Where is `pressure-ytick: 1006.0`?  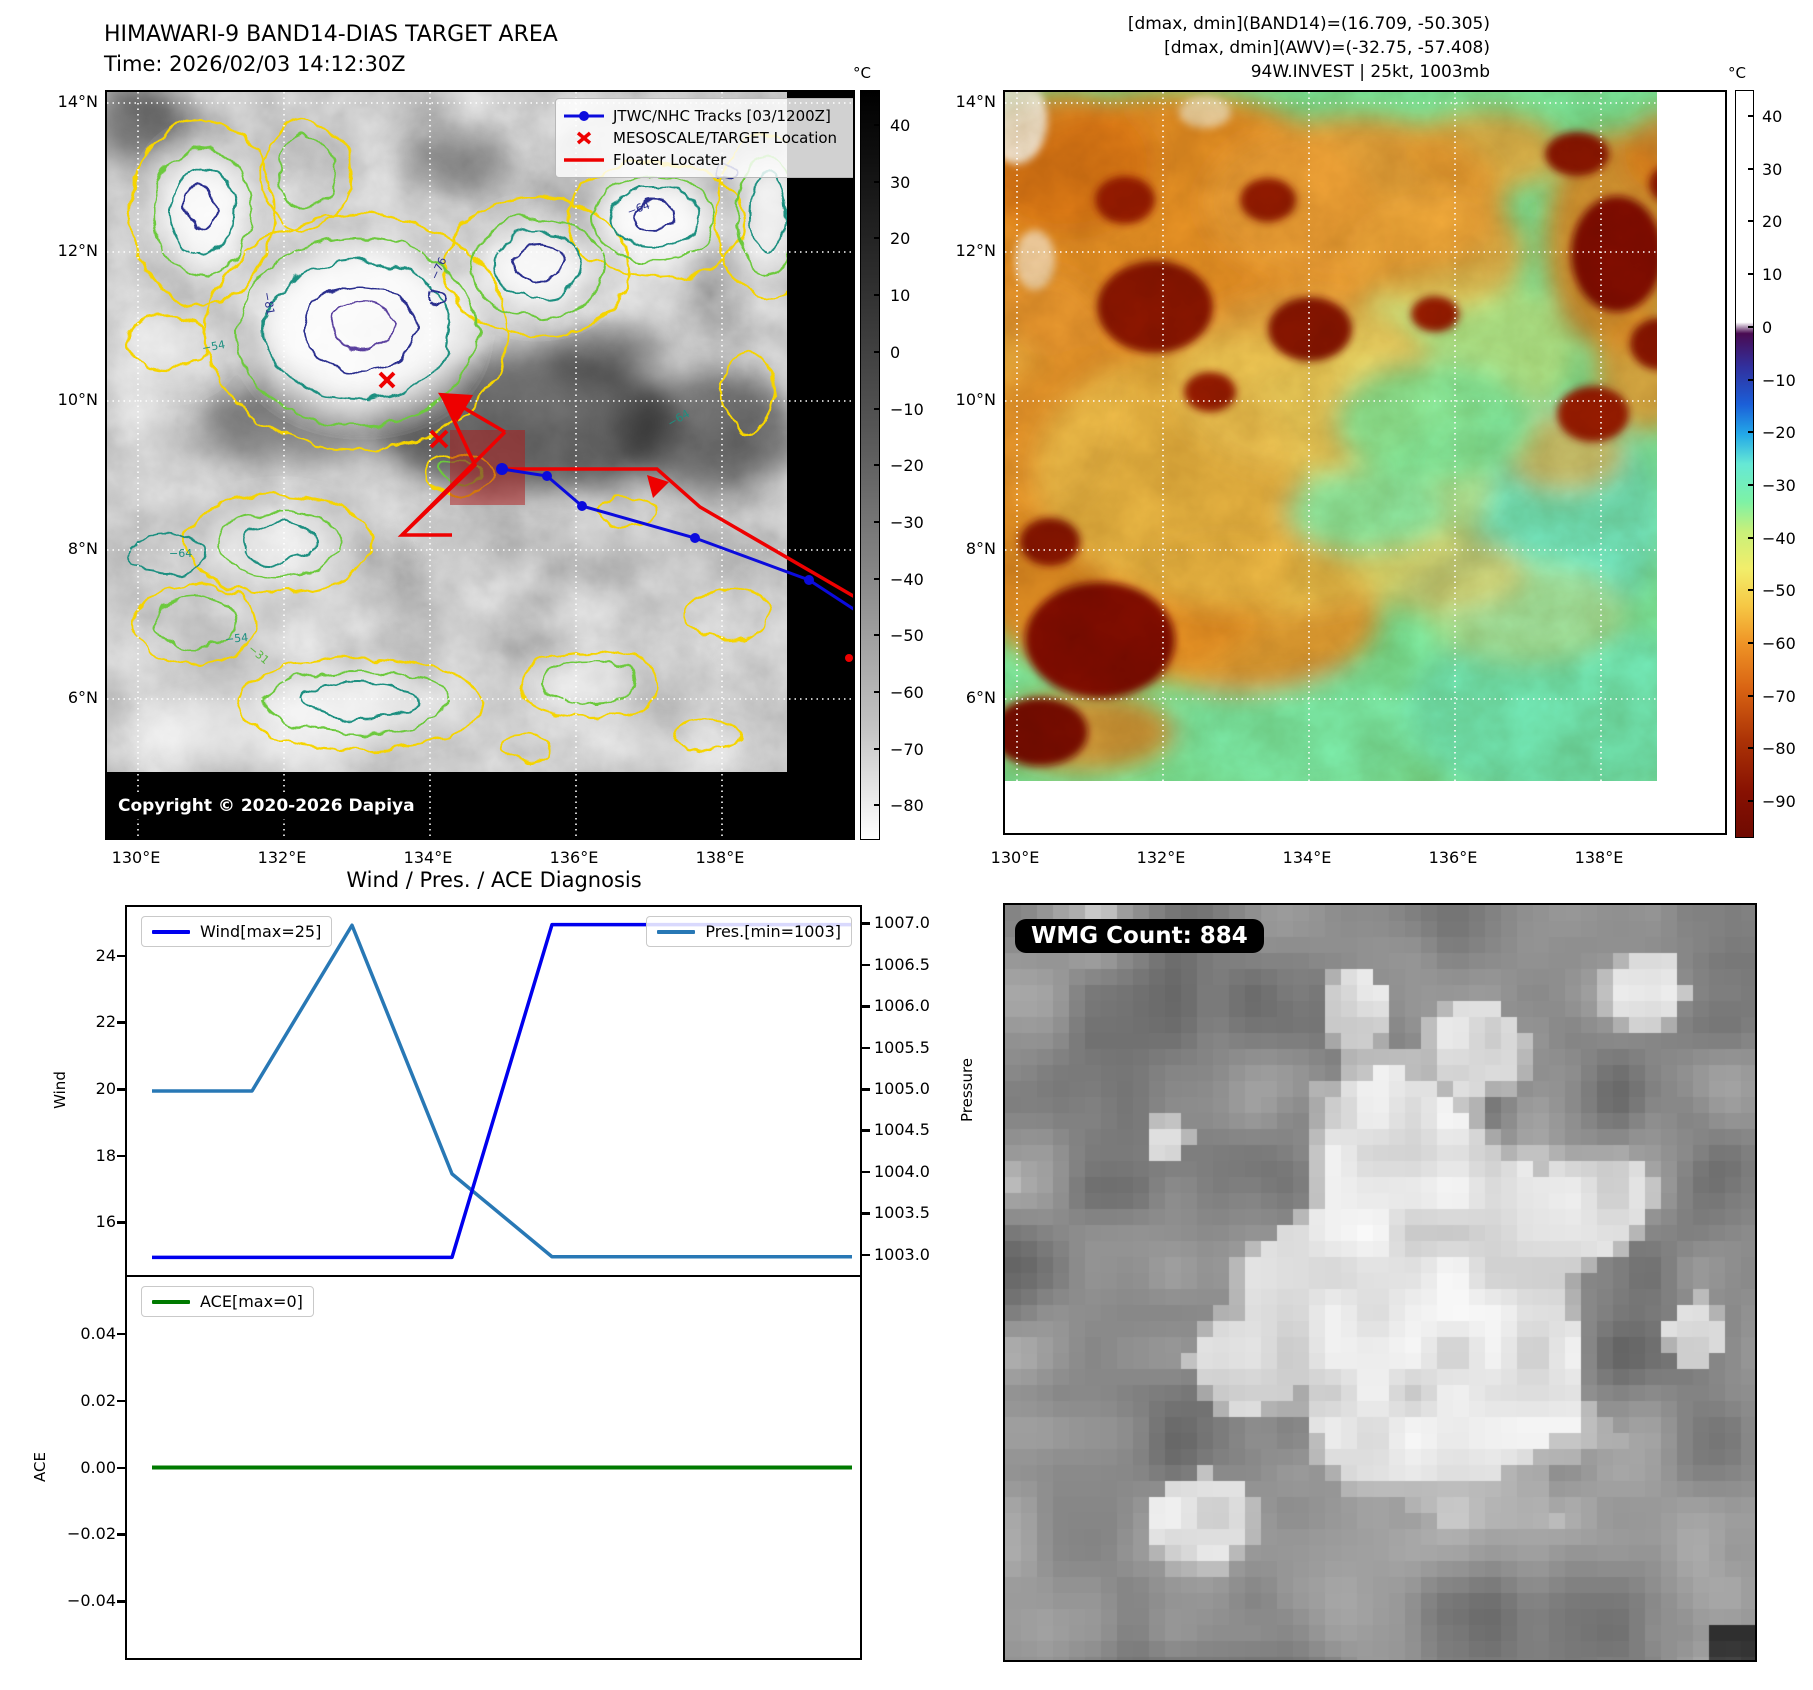
pressure-ytick: 1006.0 is located at coordinates (902, 1006).